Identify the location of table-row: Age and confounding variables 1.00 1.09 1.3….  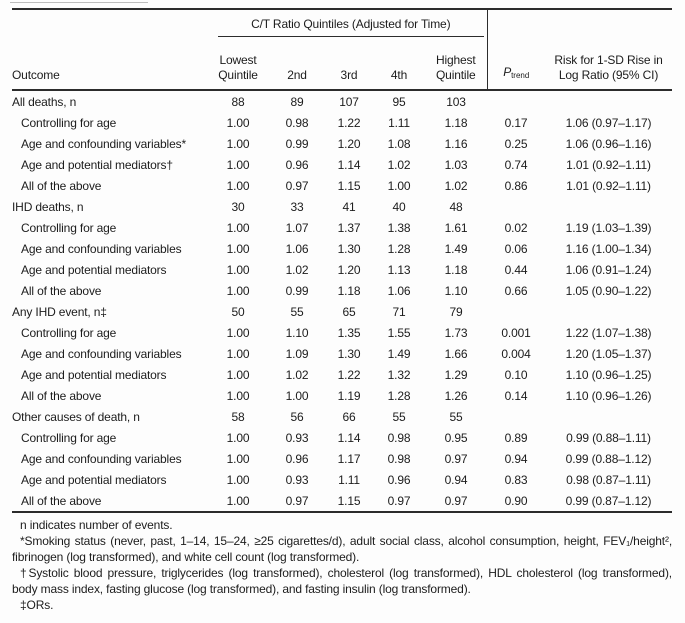
(342, 353).